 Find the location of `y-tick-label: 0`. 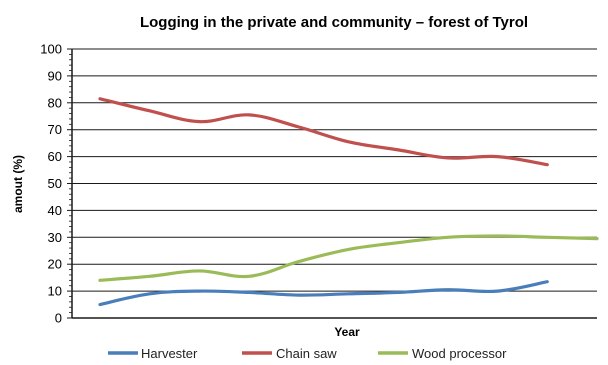

y-tick-label: 0 is located at coordinates (58, 318).